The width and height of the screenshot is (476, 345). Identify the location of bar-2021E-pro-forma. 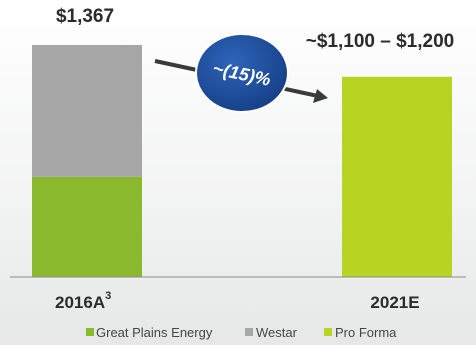
(397, 176).